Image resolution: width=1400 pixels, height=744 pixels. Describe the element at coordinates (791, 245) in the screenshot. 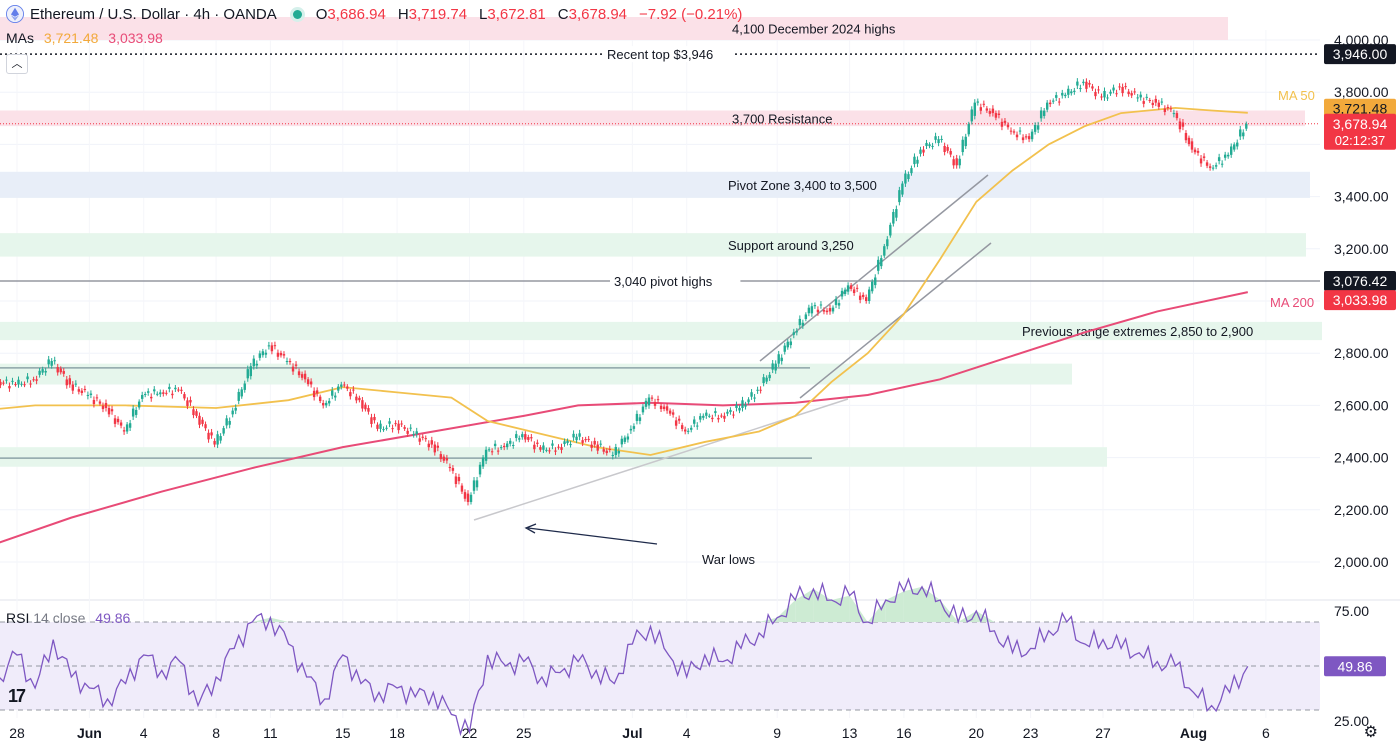

I see `zone-label: Support around 3,250` at that location.